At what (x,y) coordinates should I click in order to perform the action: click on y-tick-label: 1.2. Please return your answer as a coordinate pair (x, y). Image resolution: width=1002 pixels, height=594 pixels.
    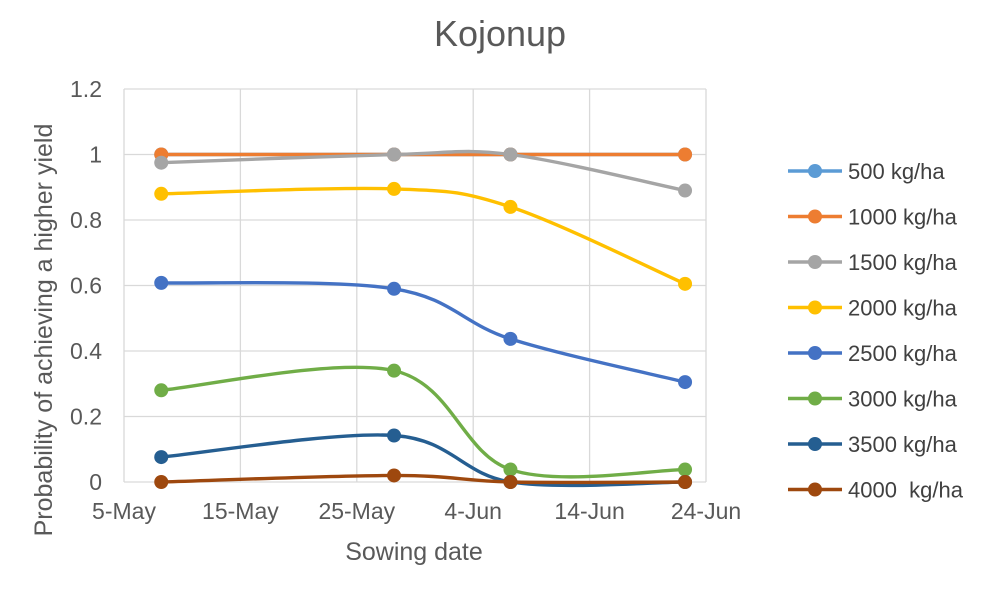
    Looking at the image, I should click on (86, 89).